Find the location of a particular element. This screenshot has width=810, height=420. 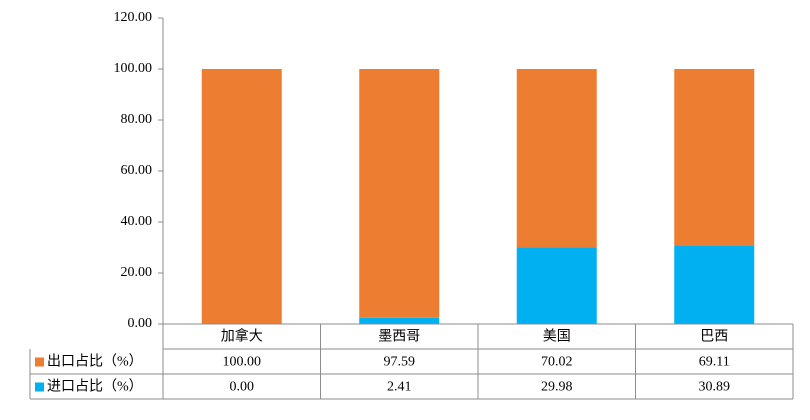

table-value: 70.02 is located at coordinates (557, 362).